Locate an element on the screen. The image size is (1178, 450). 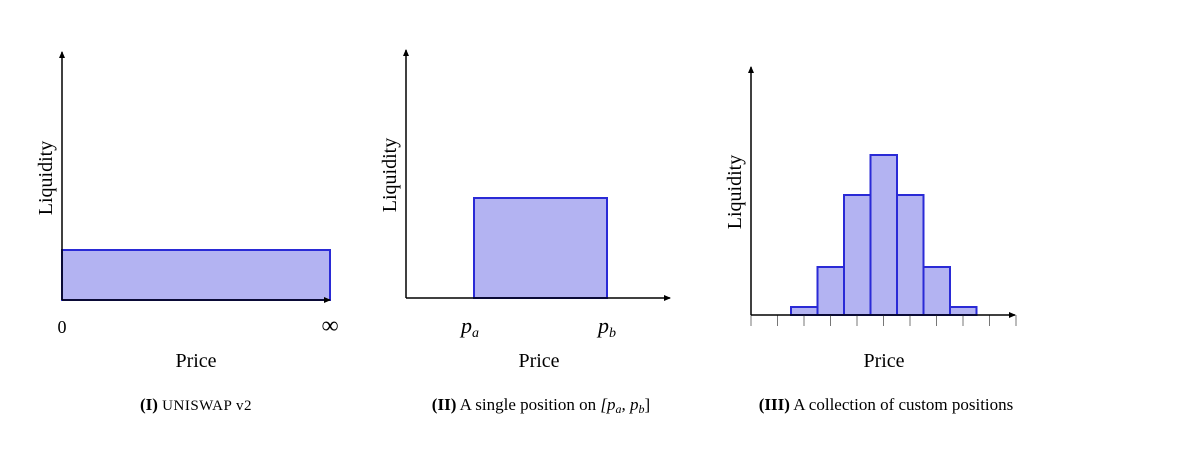
caption: (III) A collection of custom positions is located at coordinates (886, 404).